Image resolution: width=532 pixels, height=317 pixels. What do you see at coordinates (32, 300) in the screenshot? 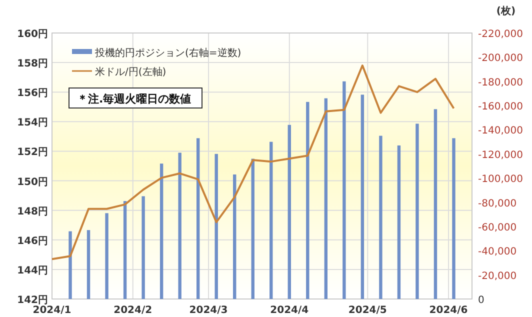
I see `y-tick-label: 142円` at bounding box center [32, 300].